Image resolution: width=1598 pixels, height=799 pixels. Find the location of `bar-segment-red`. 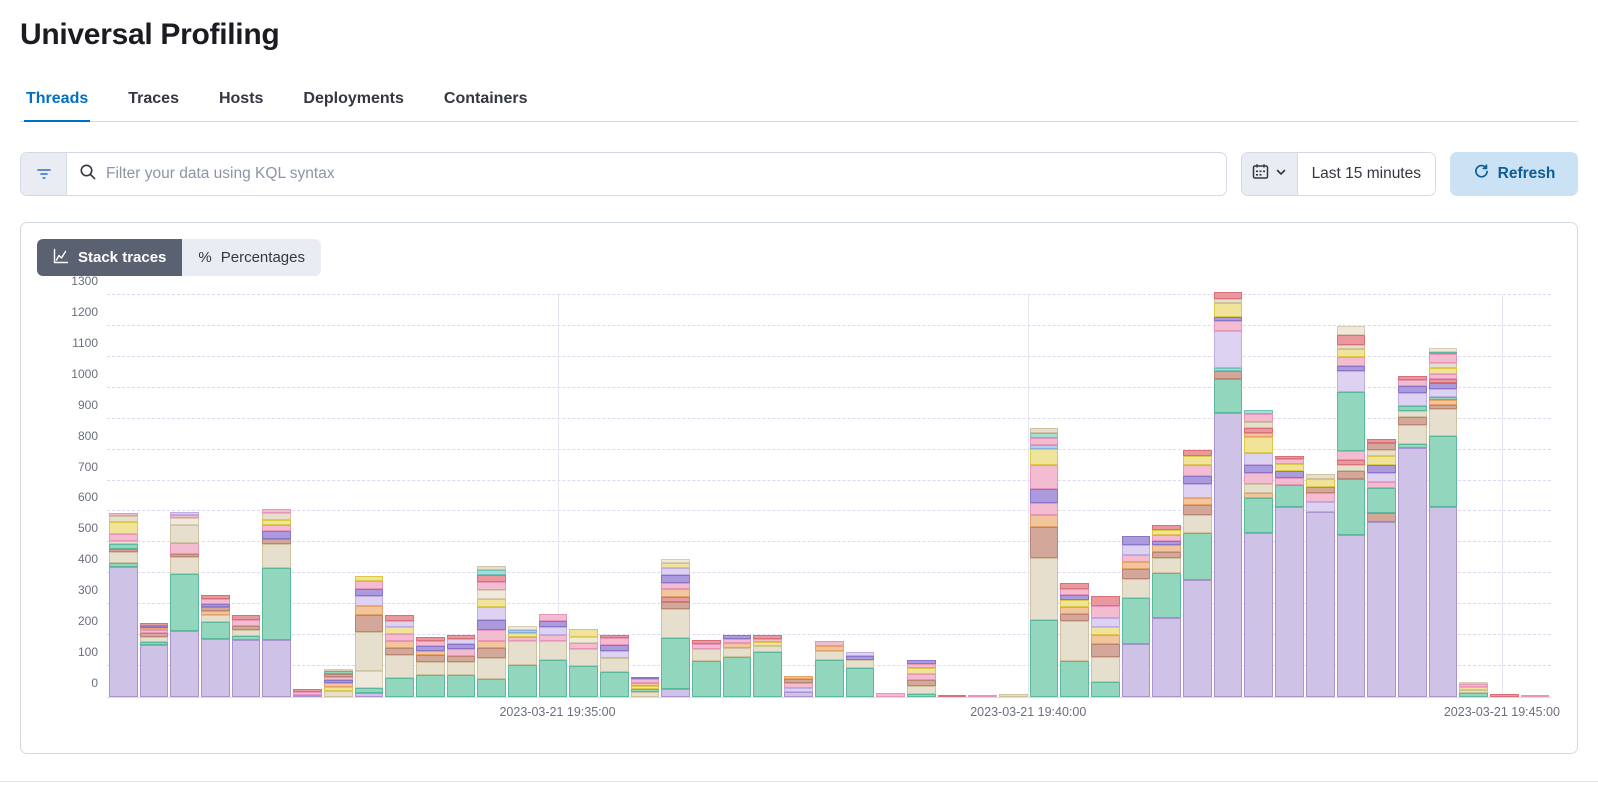

bar-segment-red is located at coordinates (215, 597).